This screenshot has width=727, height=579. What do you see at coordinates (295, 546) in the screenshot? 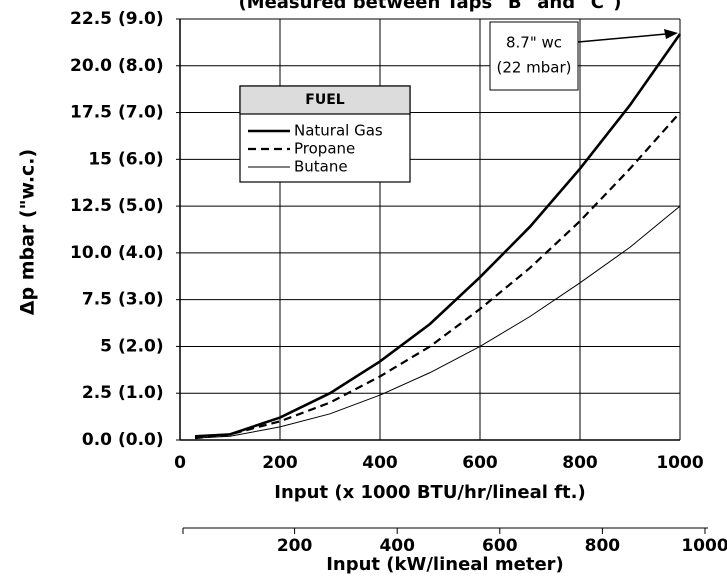
I see `x2-tick-label: 200` at bounding box center [295, 546].